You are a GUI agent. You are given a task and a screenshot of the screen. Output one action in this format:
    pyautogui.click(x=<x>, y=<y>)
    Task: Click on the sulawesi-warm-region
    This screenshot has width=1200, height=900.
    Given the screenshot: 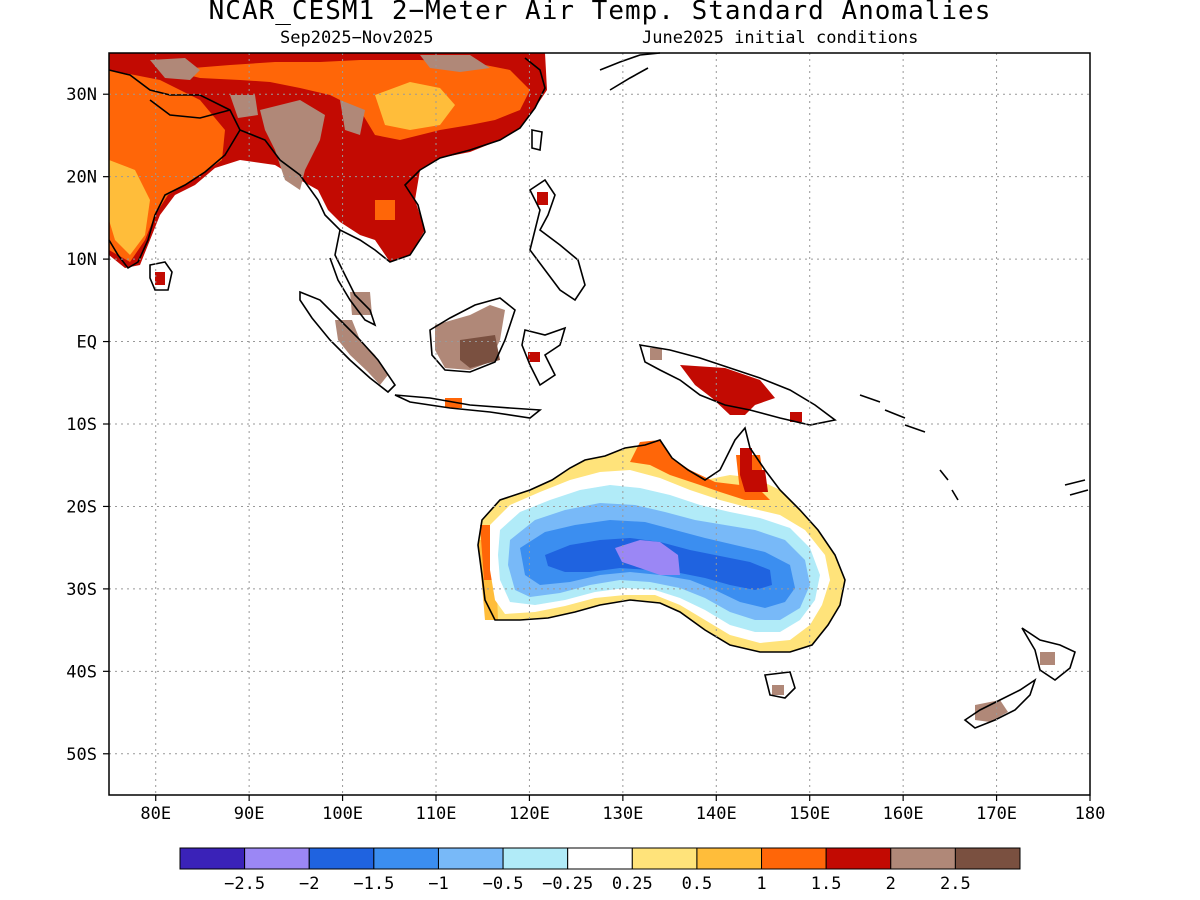 What is the action you would take?
    pyautogui.click(x=534, y=357)
    